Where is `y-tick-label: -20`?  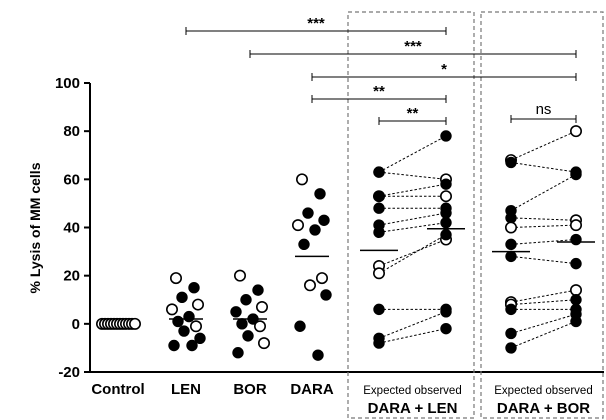 y-tick-label: -20 is located at coordinates (69, 372).